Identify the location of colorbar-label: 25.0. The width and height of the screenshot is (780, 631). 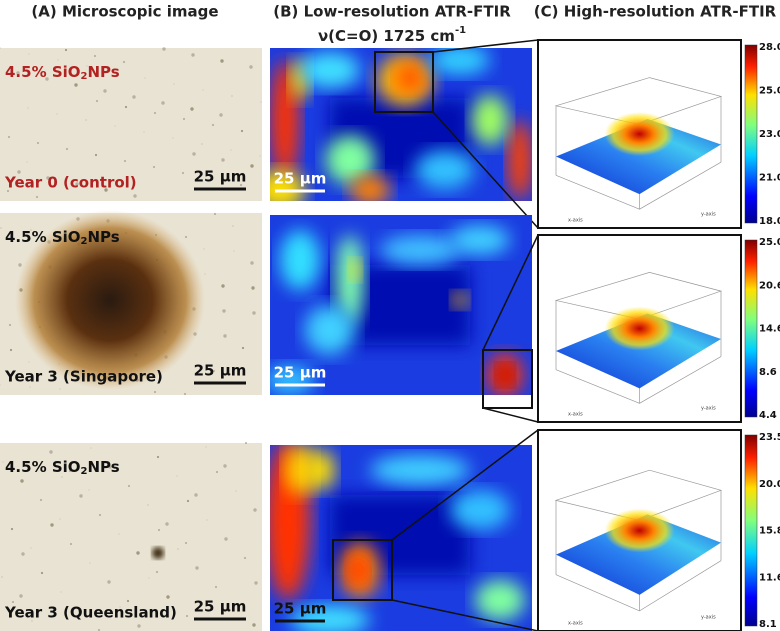
(769, 91).